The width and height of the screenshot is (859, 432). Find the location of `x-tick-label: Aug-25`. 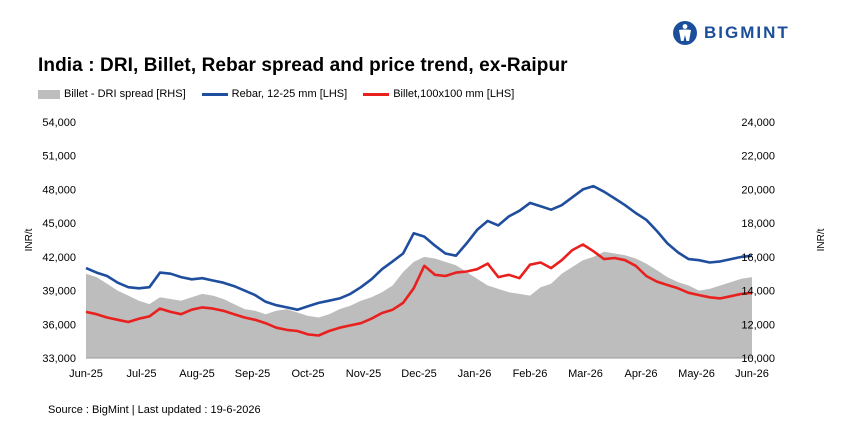

x-tick-label: Aug-25 is located at coordinates (196, 374).